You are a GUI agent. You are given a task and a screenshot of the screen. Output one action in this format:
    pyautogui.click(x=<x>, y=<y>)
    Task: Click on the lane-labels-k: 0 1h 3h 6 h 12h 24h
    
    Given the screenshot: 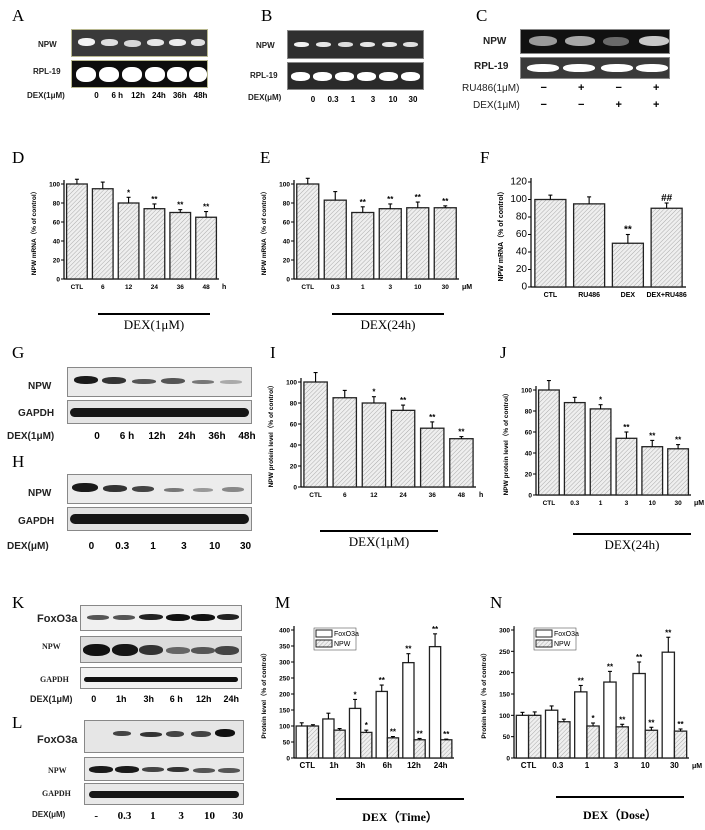 What is the action you would take?
    pyautogui.click(x=165, y=699)
    